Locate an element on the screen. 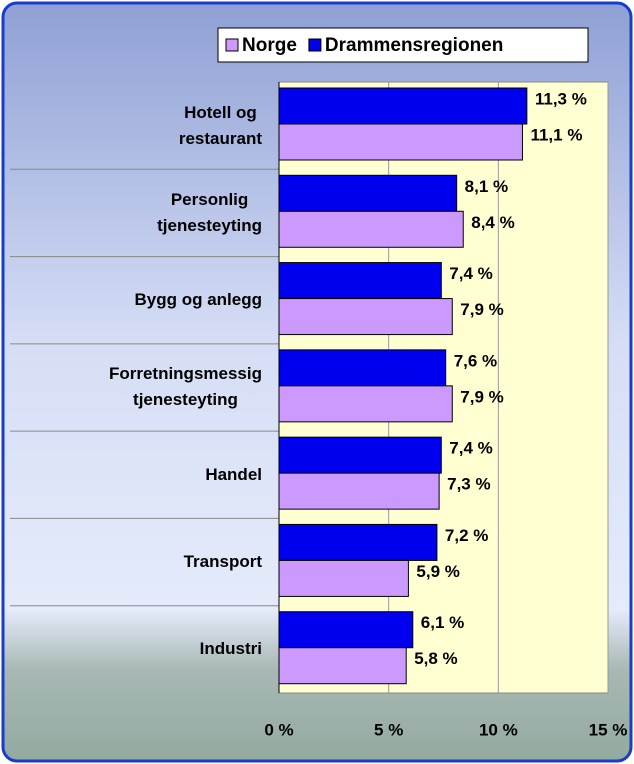 The image size is (634, 764). category-label: Handel is located at coordinates (132, 474).